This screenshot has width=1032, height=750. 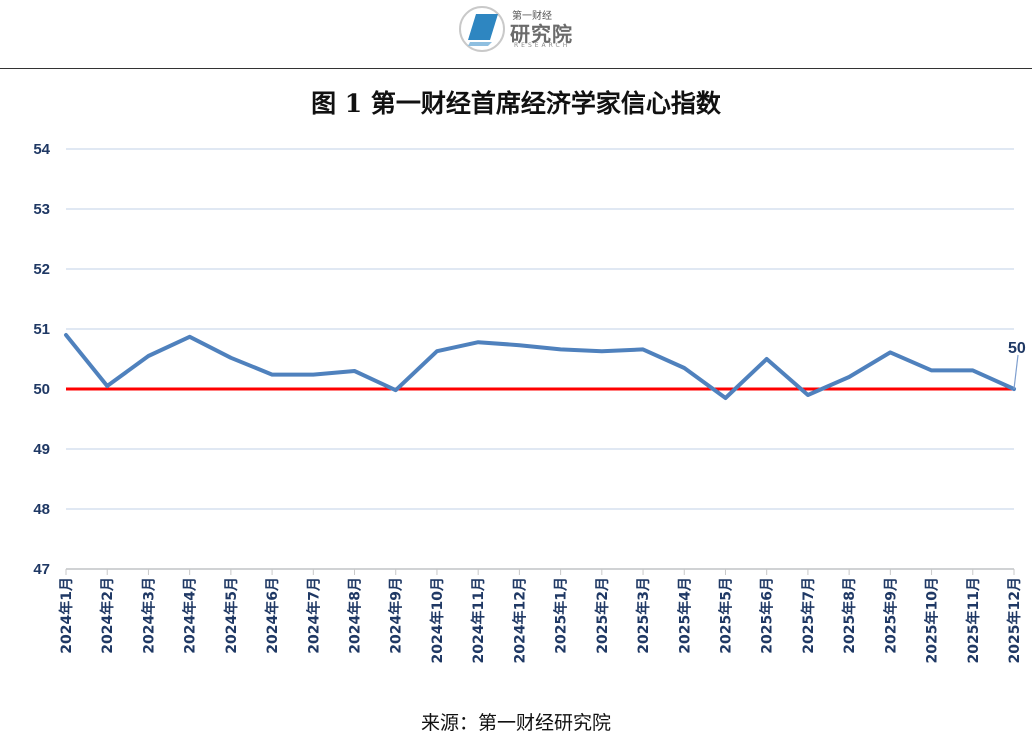 What do you see at coordinates (231, 615) in the screenshot?
I see `x-tick-label: 2024年5月` at bounding box center [231, 615].